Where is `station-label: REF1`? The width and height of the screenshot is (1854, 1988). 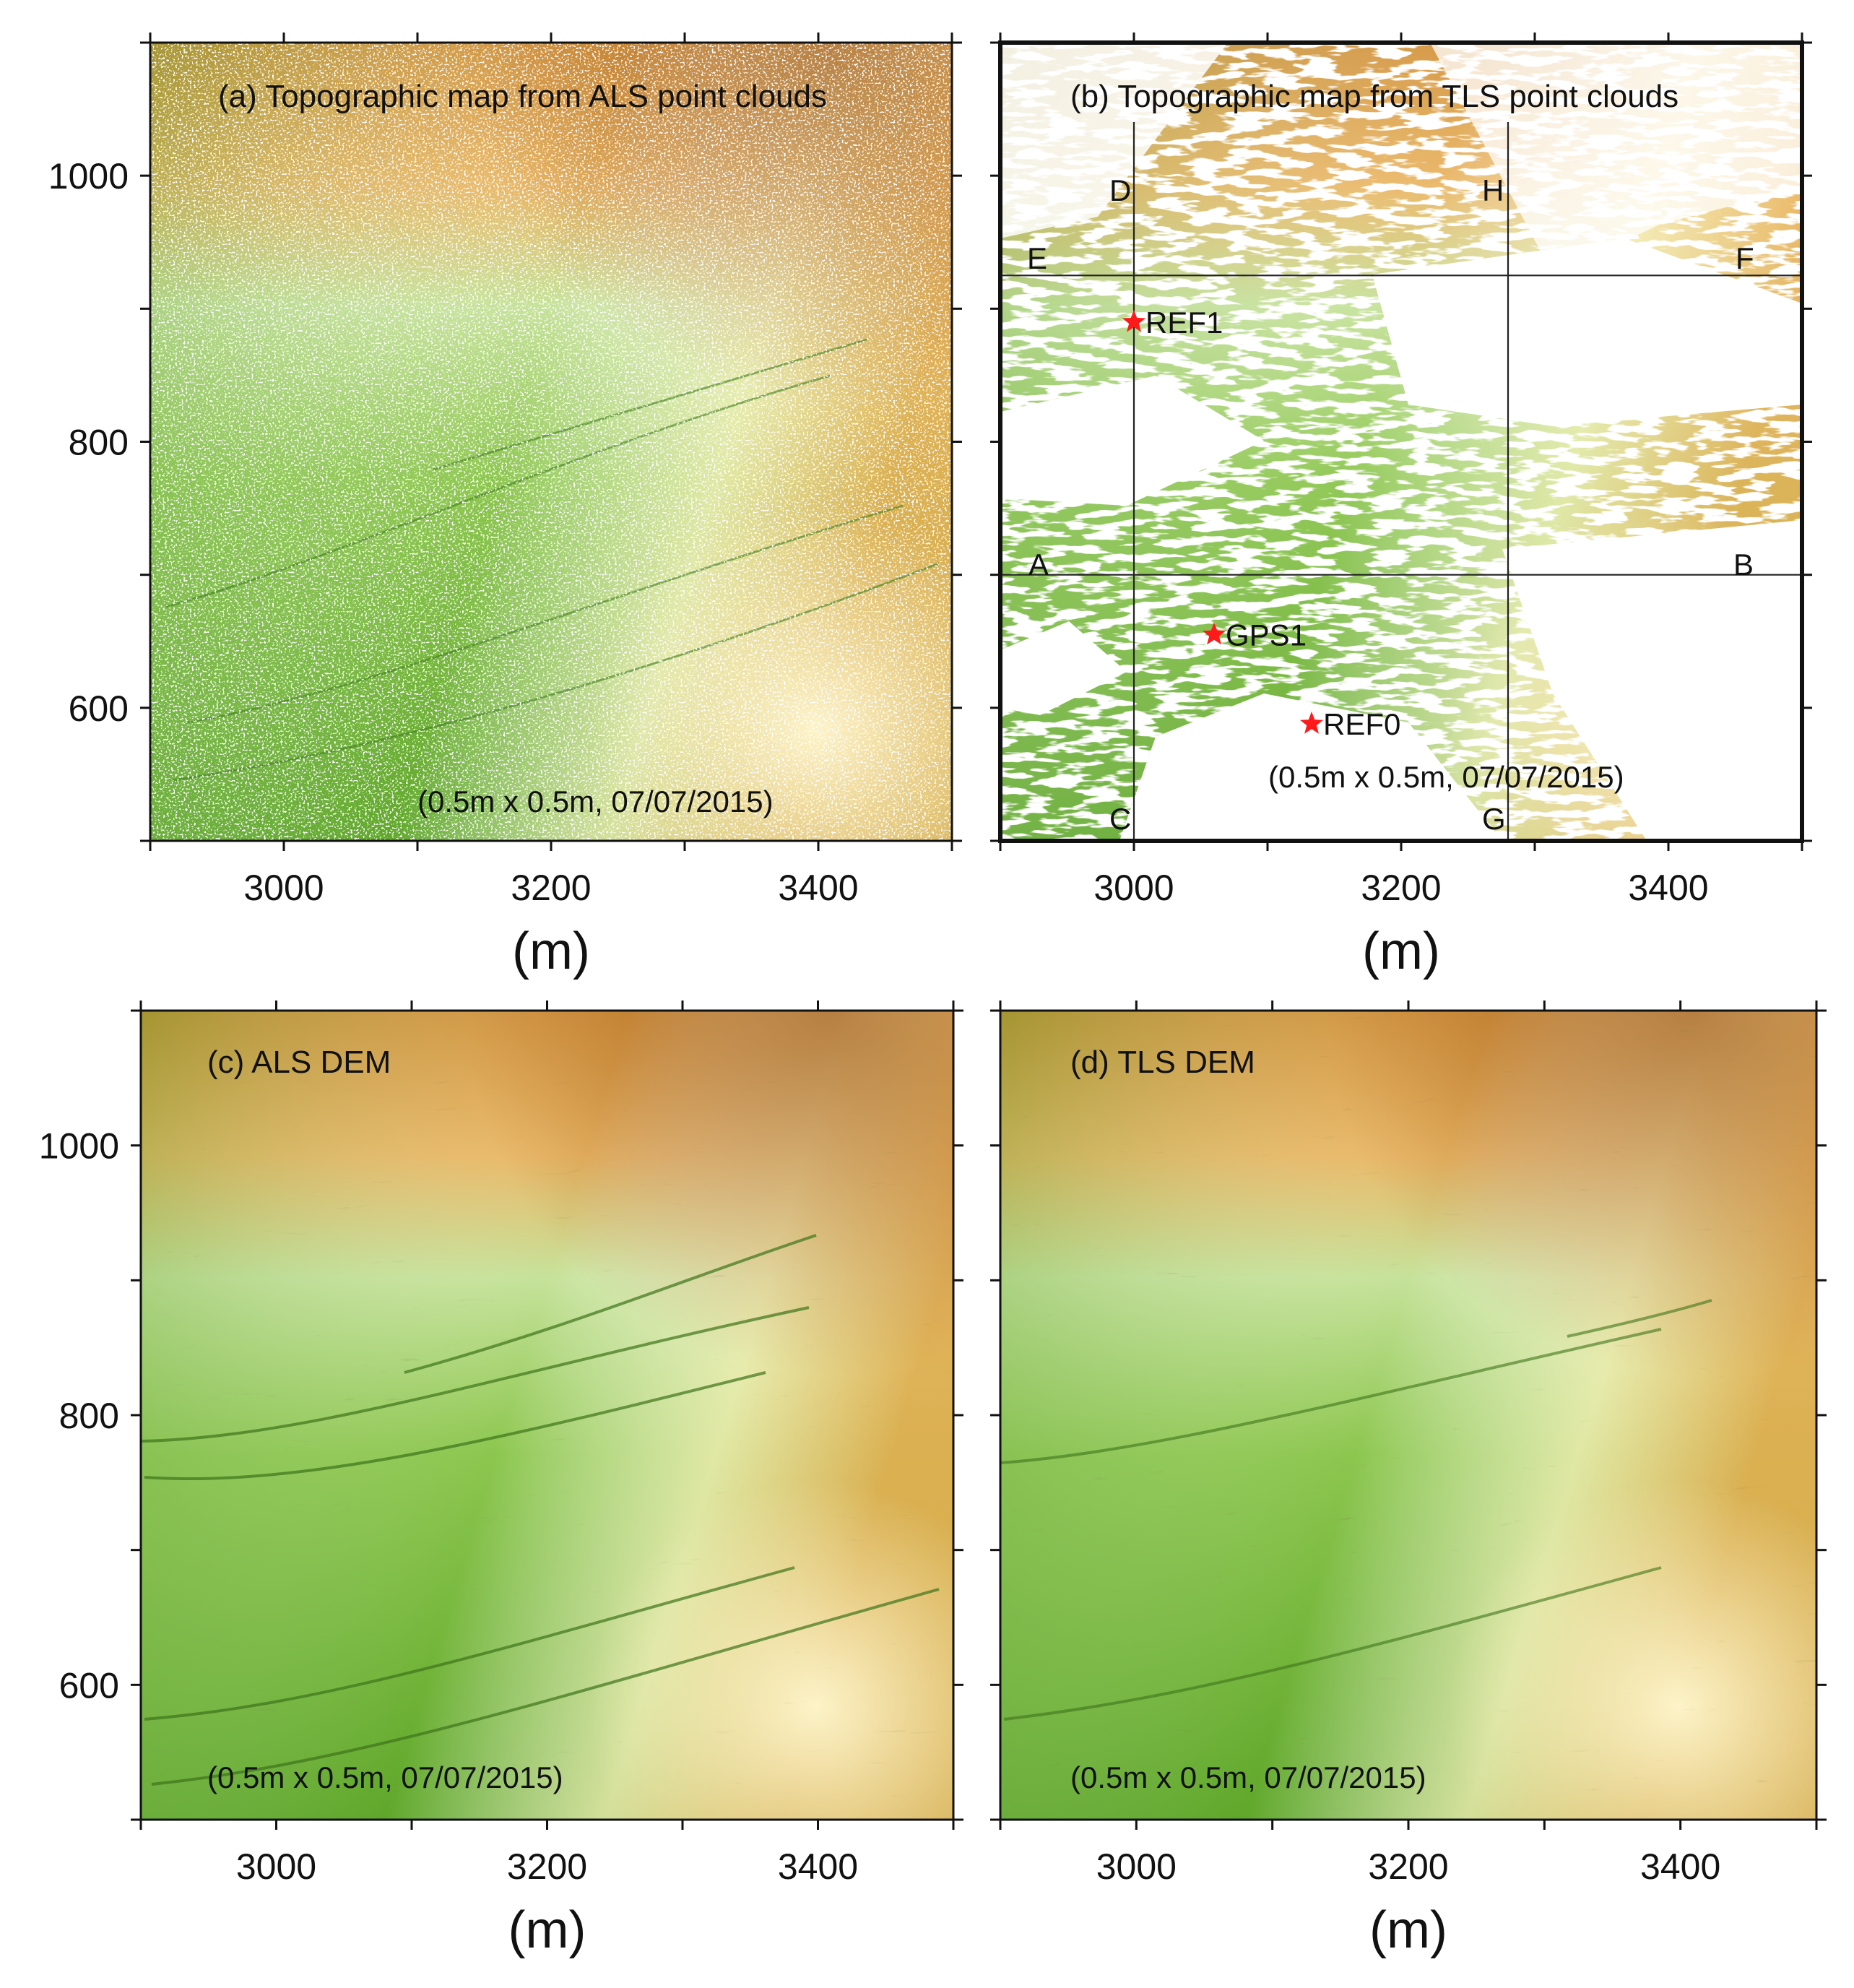 station-label: REF1 is located at coordinates (1184, 323).